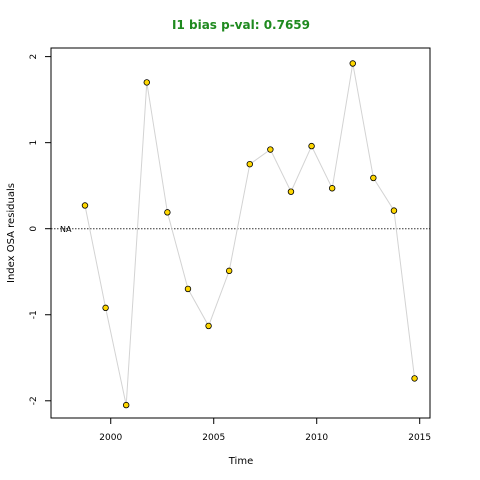  Describe the element at coordinates (34, 400) in the screenshot. I see `y-tick-label: -2` at that location.